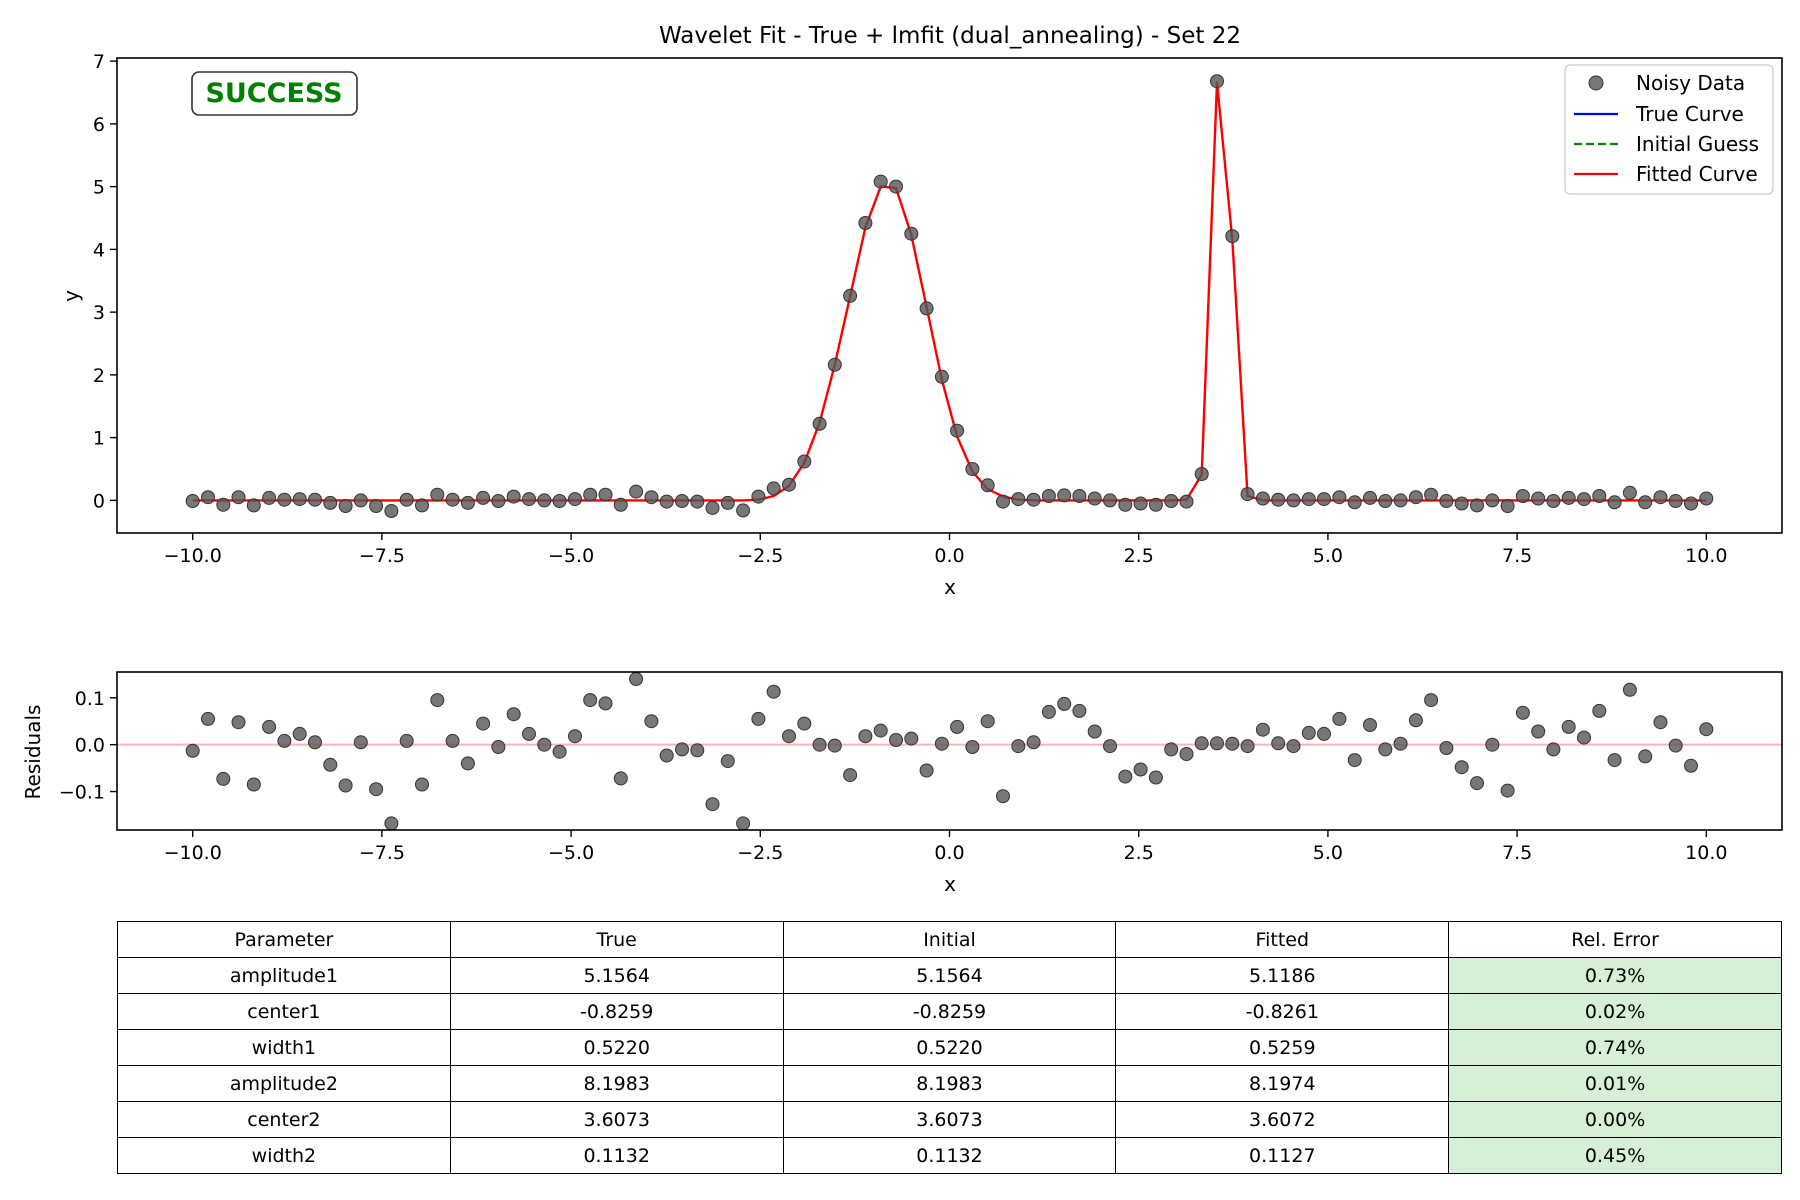  I want to click on main-y-ticks: 0 1 2 3 4 5 6 7, so click(105, 281).